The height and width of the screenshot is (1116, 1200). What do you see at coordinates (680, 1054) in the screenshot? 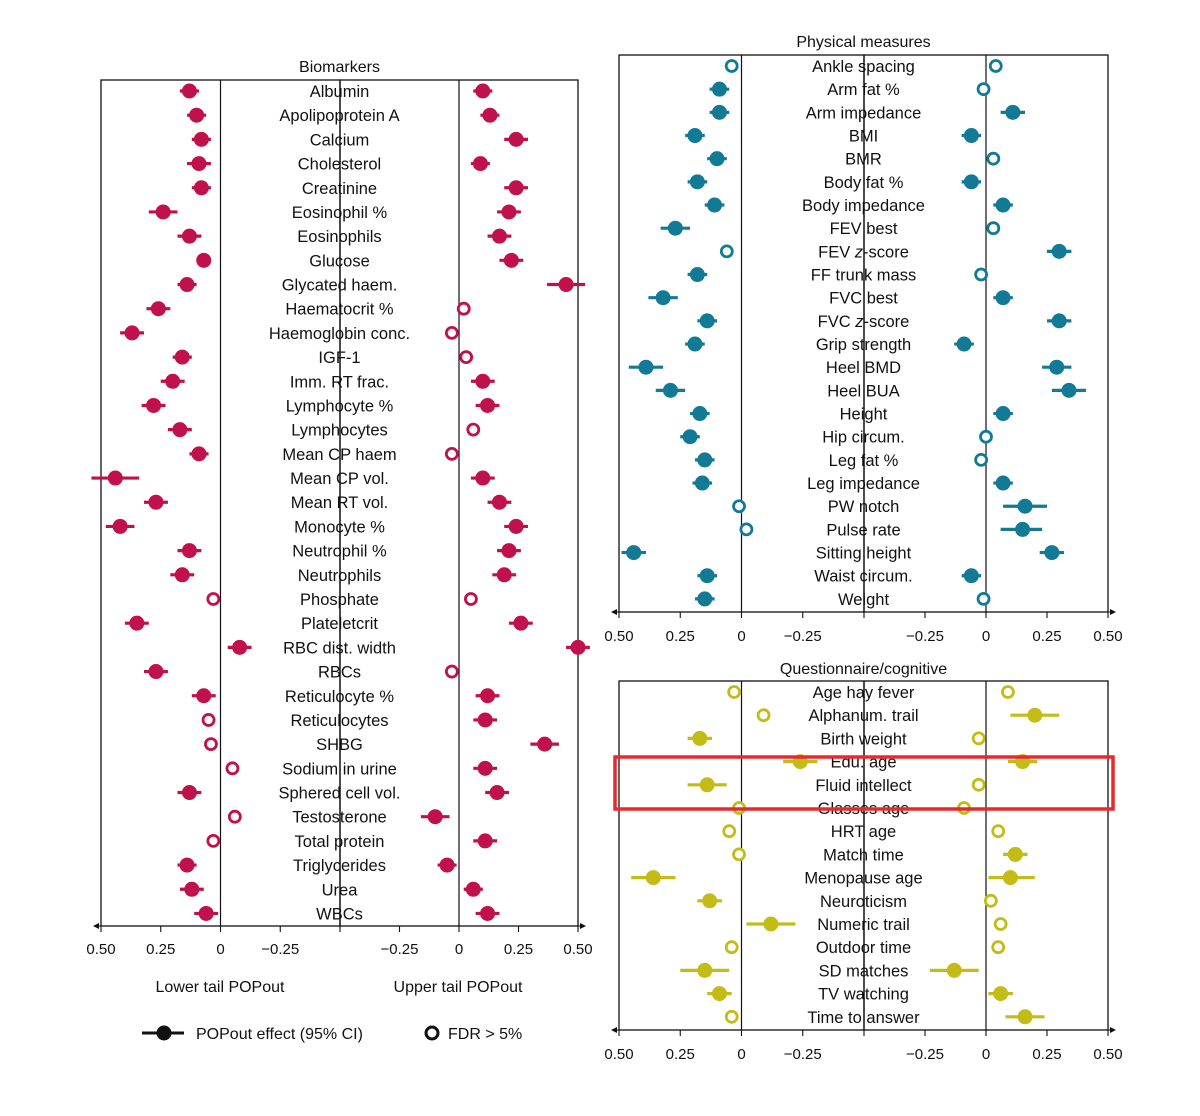
I see `lower-tick-label: 0.25` at bounding box center [680, 1054].